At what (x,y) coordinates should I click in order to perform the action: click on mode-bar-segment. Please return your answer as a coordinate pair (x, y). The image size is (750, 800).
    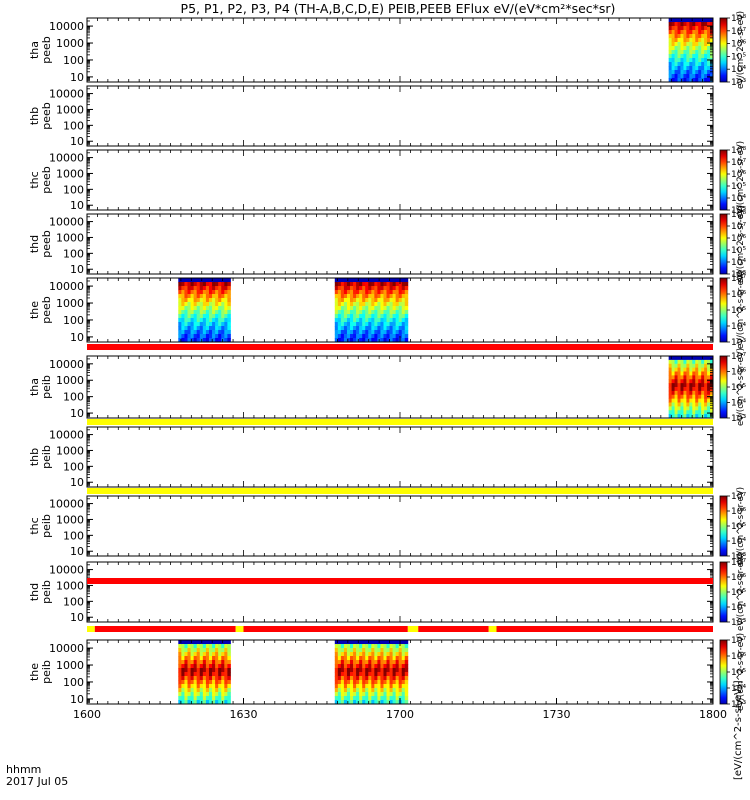
    Looking at the image, I should click on (400, 422).